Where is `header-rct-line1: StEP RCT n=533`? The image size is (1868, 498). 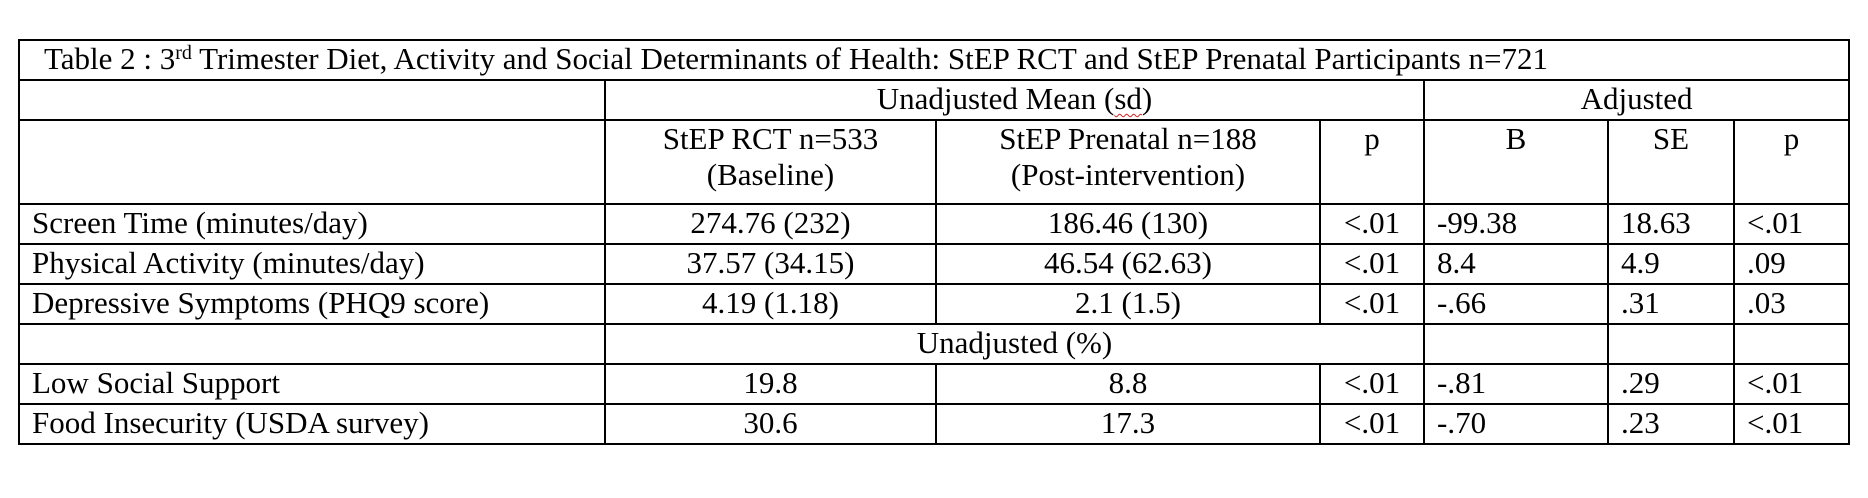
header-rct-line1: StEP RCT n=533 is located at coordinates (770, 138).